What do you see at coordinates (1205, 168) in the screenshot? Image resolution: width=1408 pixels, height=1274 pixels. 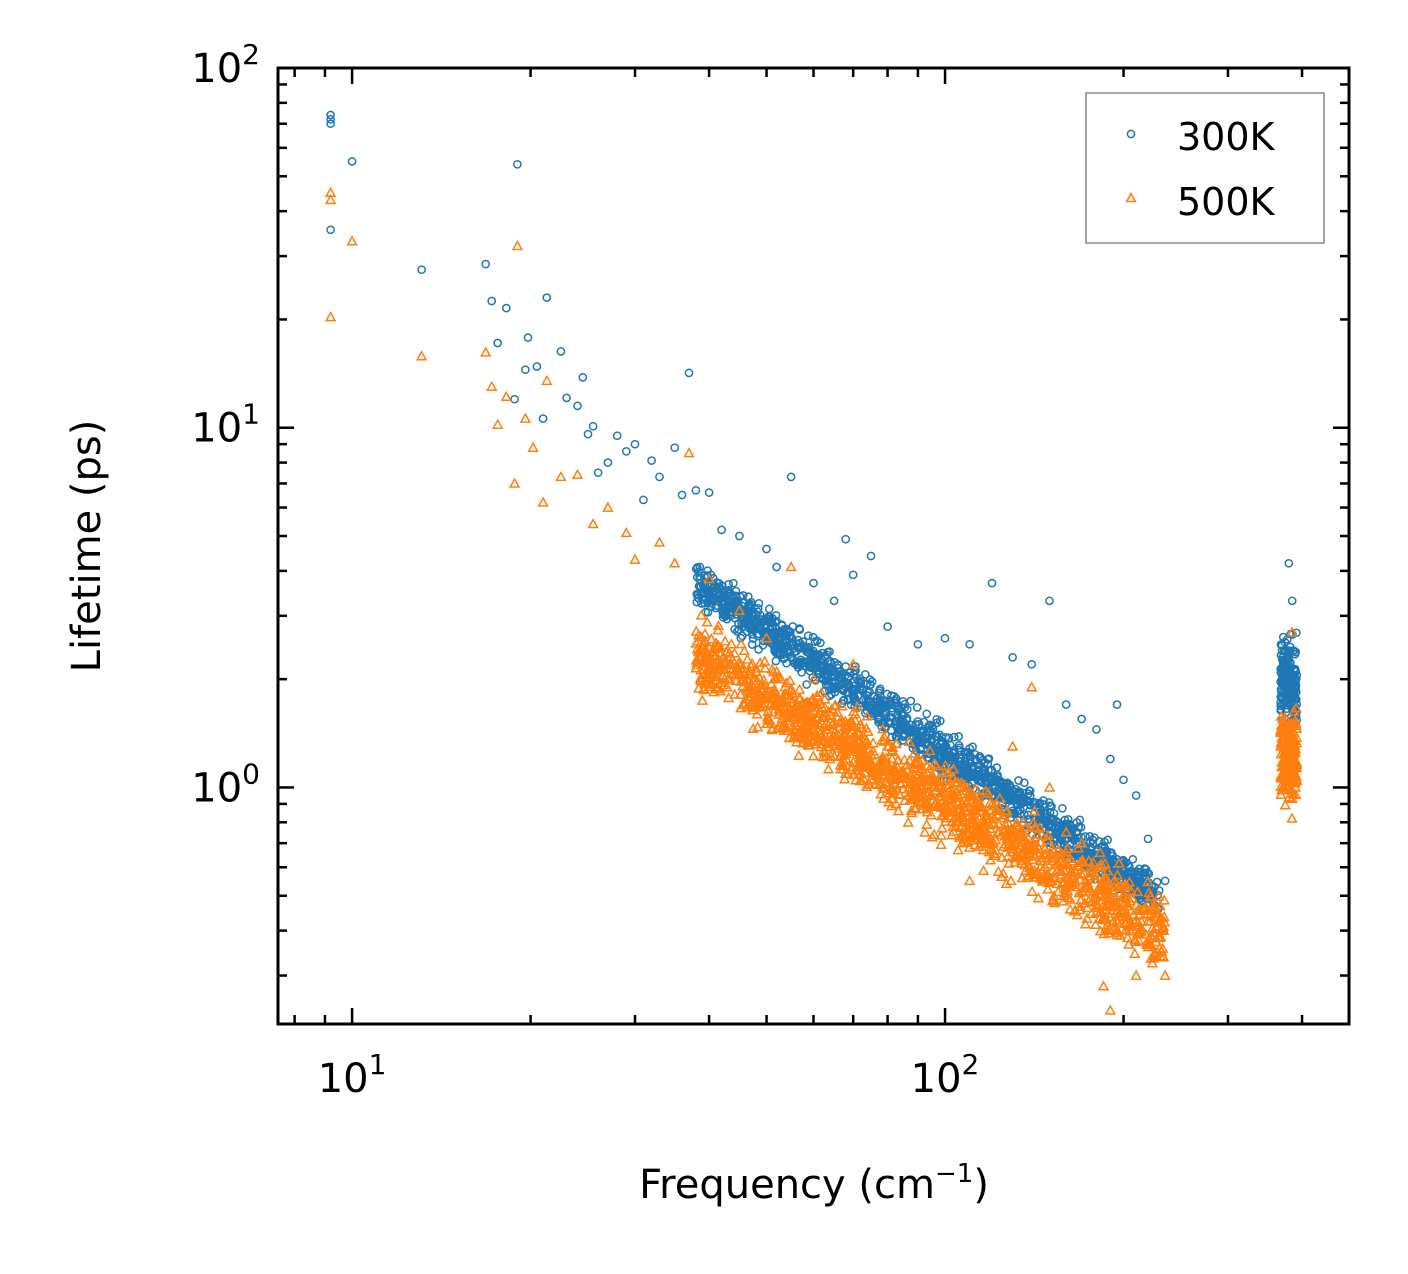 I see `legend-box` at bounding box center [1205, 168].